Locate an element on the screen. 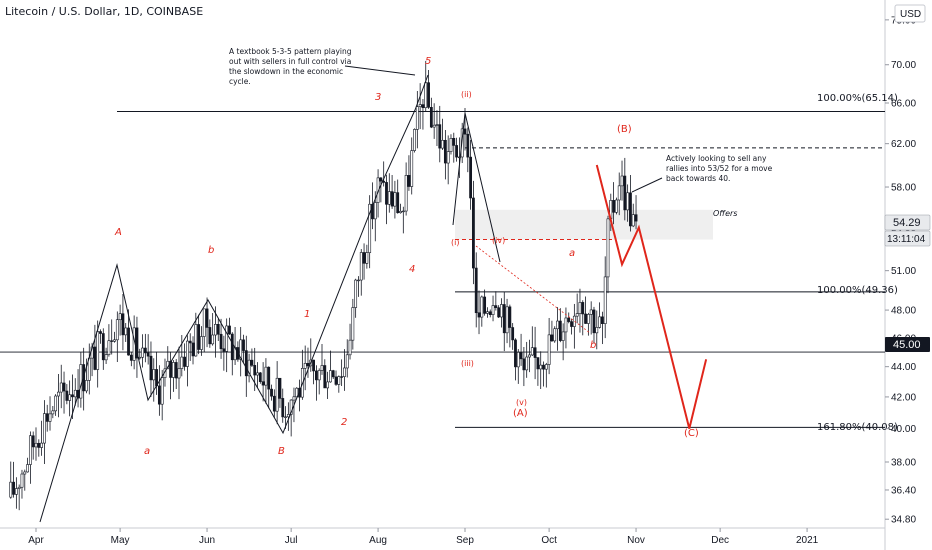 The height and width of the screenshot is (550, 932). wave-label-A: A is located at coordinates (118, 232).